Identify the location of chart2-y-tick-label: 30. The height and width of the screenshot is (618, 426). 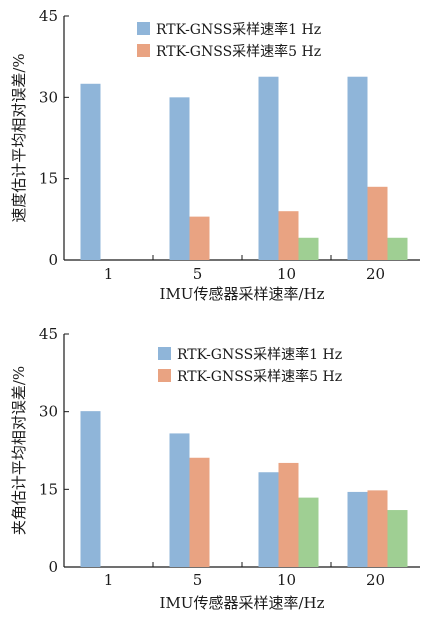
(48, 412).